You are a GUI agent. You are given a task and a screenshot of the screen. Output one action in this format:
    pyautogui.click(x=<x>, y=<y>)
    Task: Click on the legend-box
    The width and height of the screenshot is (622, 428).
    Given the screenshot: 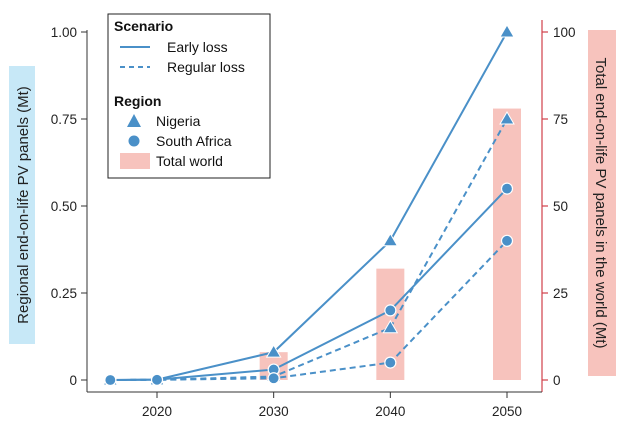 What is the action you would take?
    pyautogui.click(x=189, y=96)
    